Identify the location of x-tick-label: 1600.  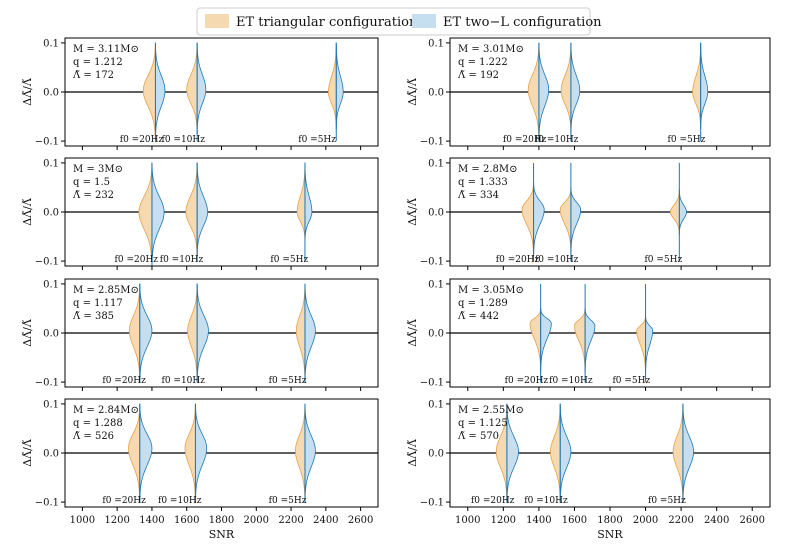
(186, 520).